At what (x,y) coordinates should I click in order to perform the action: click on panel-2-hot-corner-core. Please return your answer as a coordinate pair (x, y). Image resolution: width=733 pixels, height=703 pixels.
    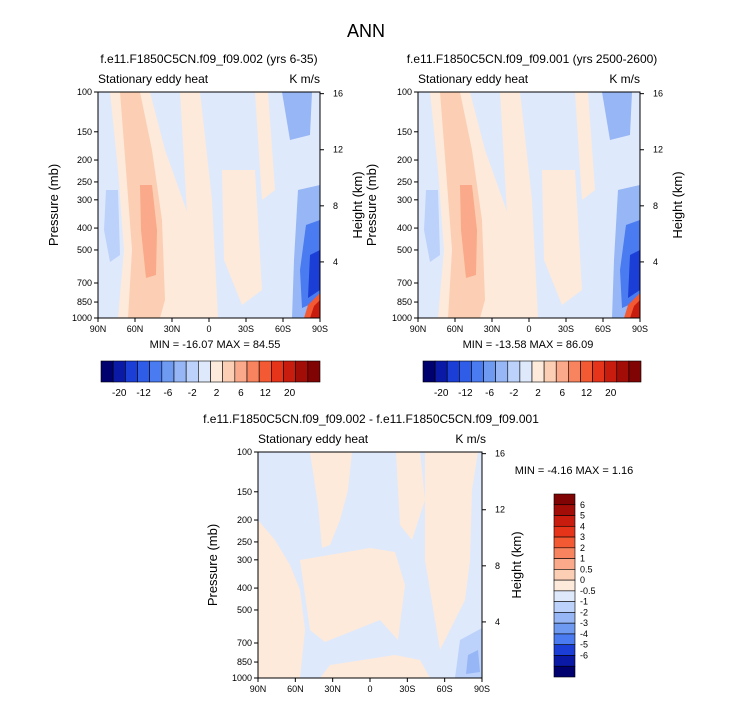
    Looking at the image, I should click on (635, 309).